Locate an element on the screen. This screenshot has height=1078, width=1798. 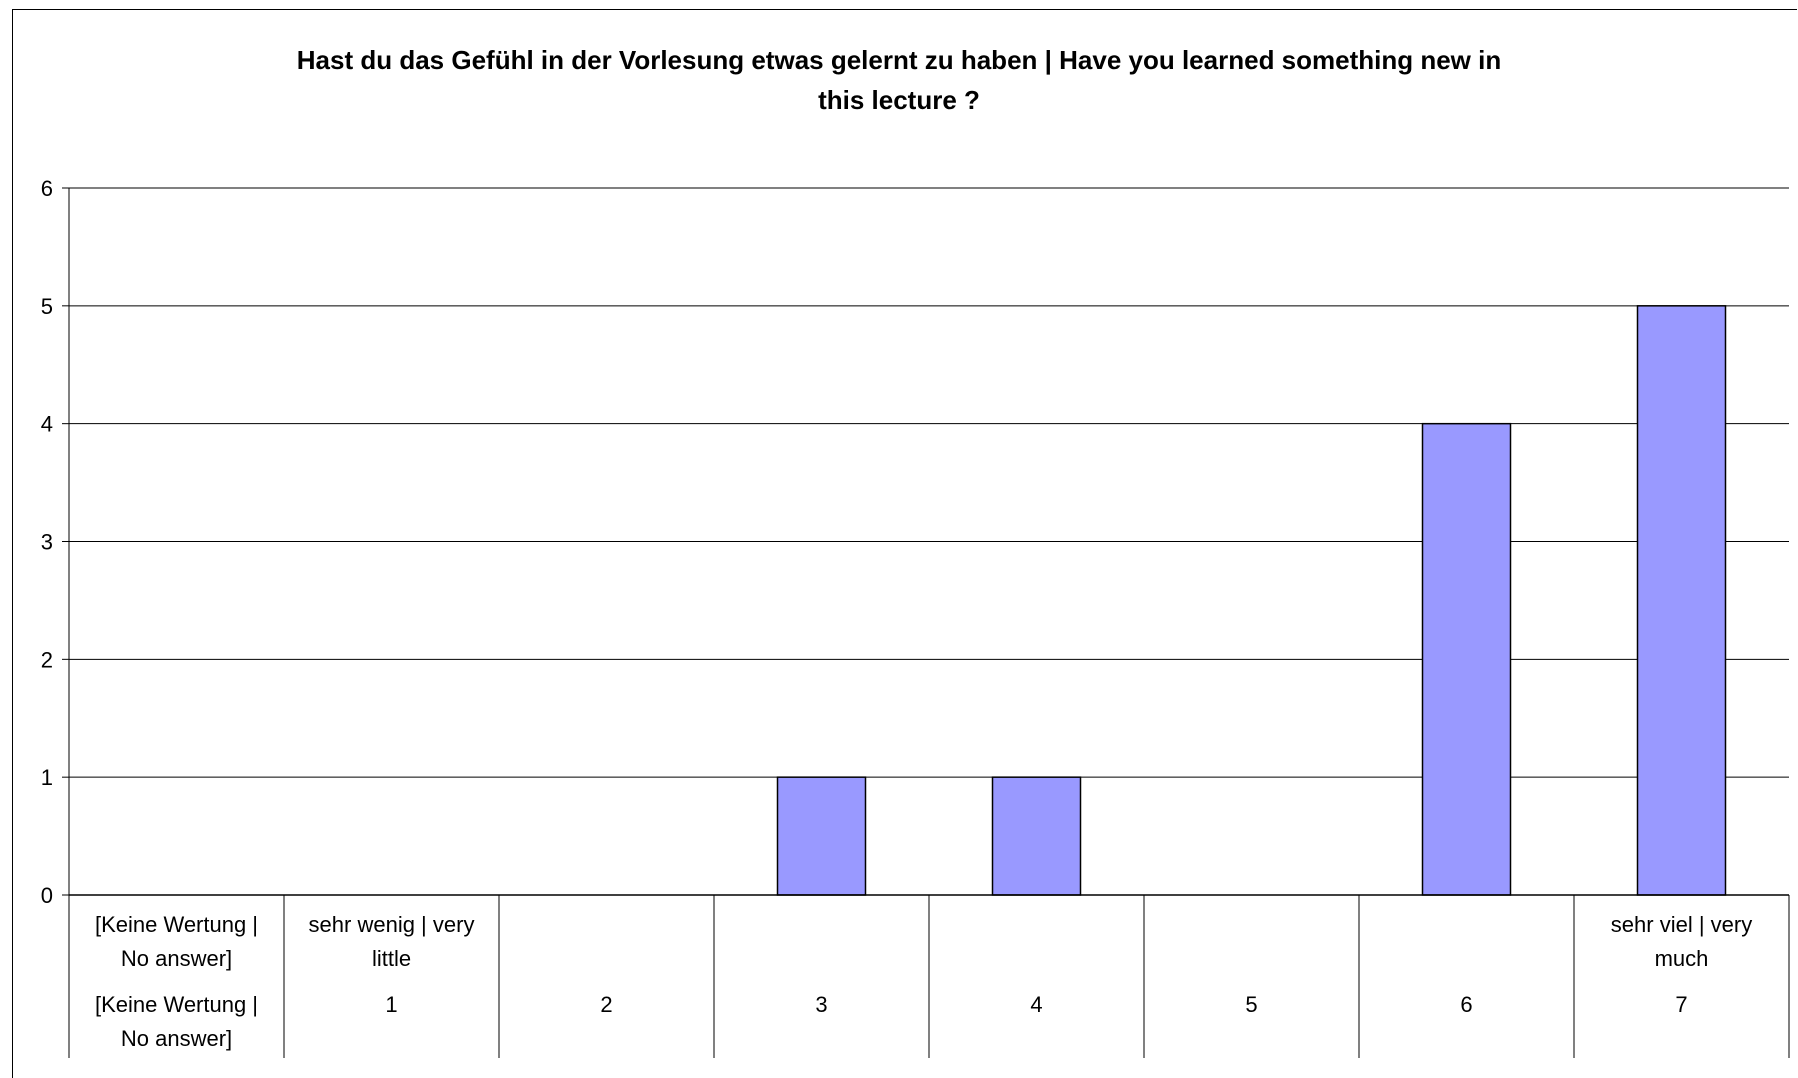
category-label-1-0: 1 is located at coordinates (391, 1004).